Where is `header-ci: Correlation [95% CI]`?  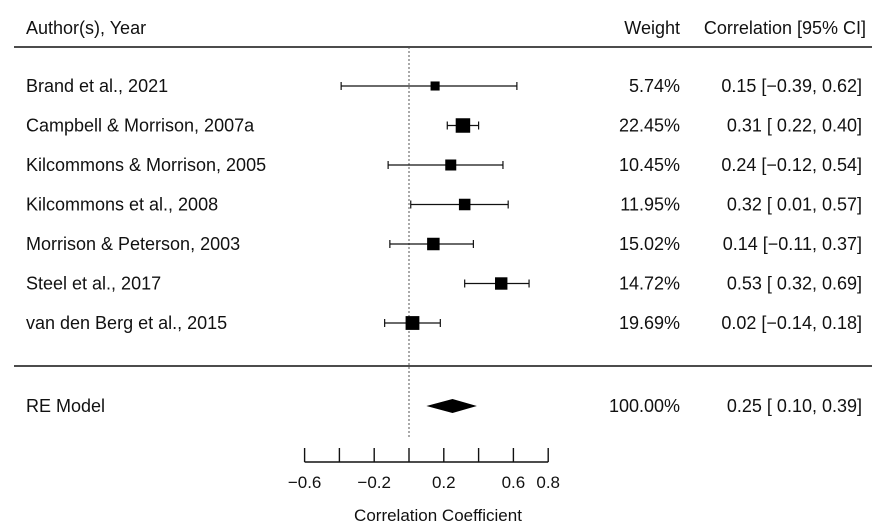
header-ci: Correlation [95% CI] is located at coordinates (785, 28).